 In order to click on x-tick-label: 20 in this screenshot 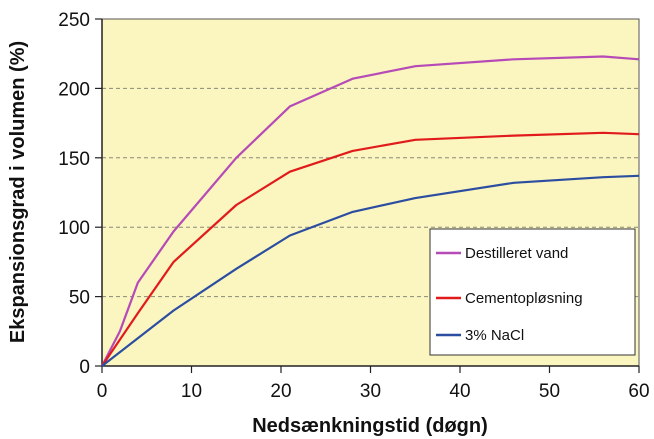, I will do `click(280, 391)`.